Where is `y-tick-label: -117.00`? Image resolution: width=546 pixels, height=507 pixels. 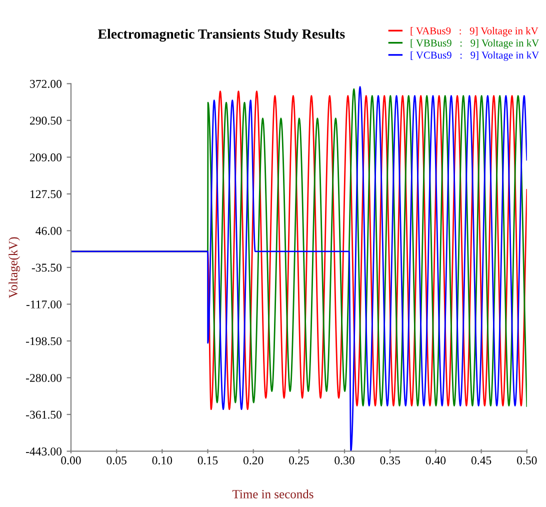 y-tick-label: -117.00 is located at coordinates (44, 304).